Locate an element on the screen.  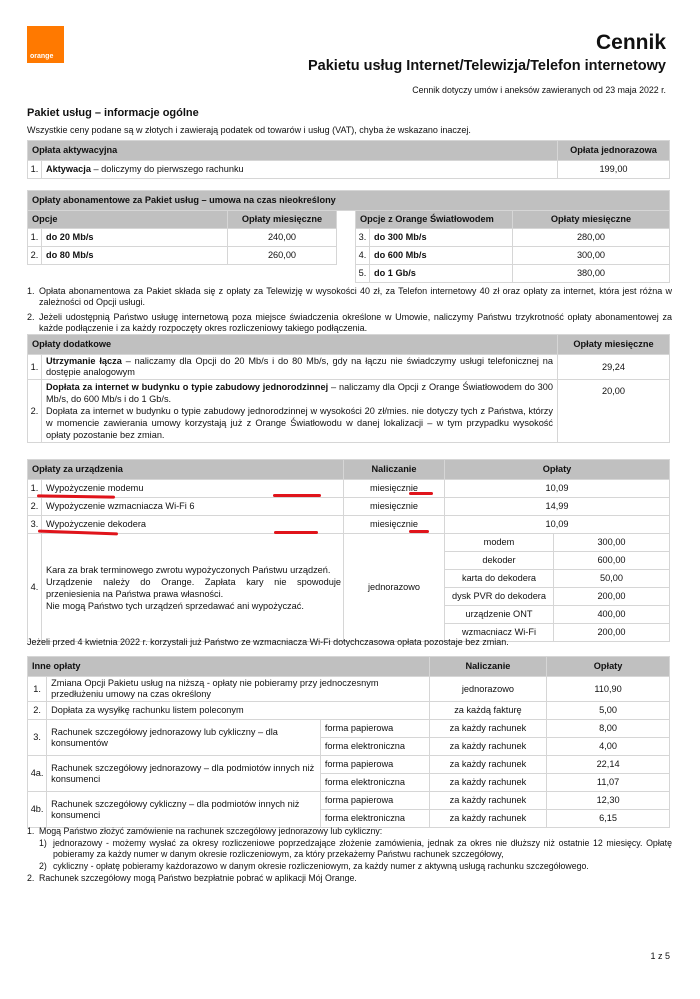
table-row: 5. do 1 Gb/s 380,00 is located at coordinates (512, 273).